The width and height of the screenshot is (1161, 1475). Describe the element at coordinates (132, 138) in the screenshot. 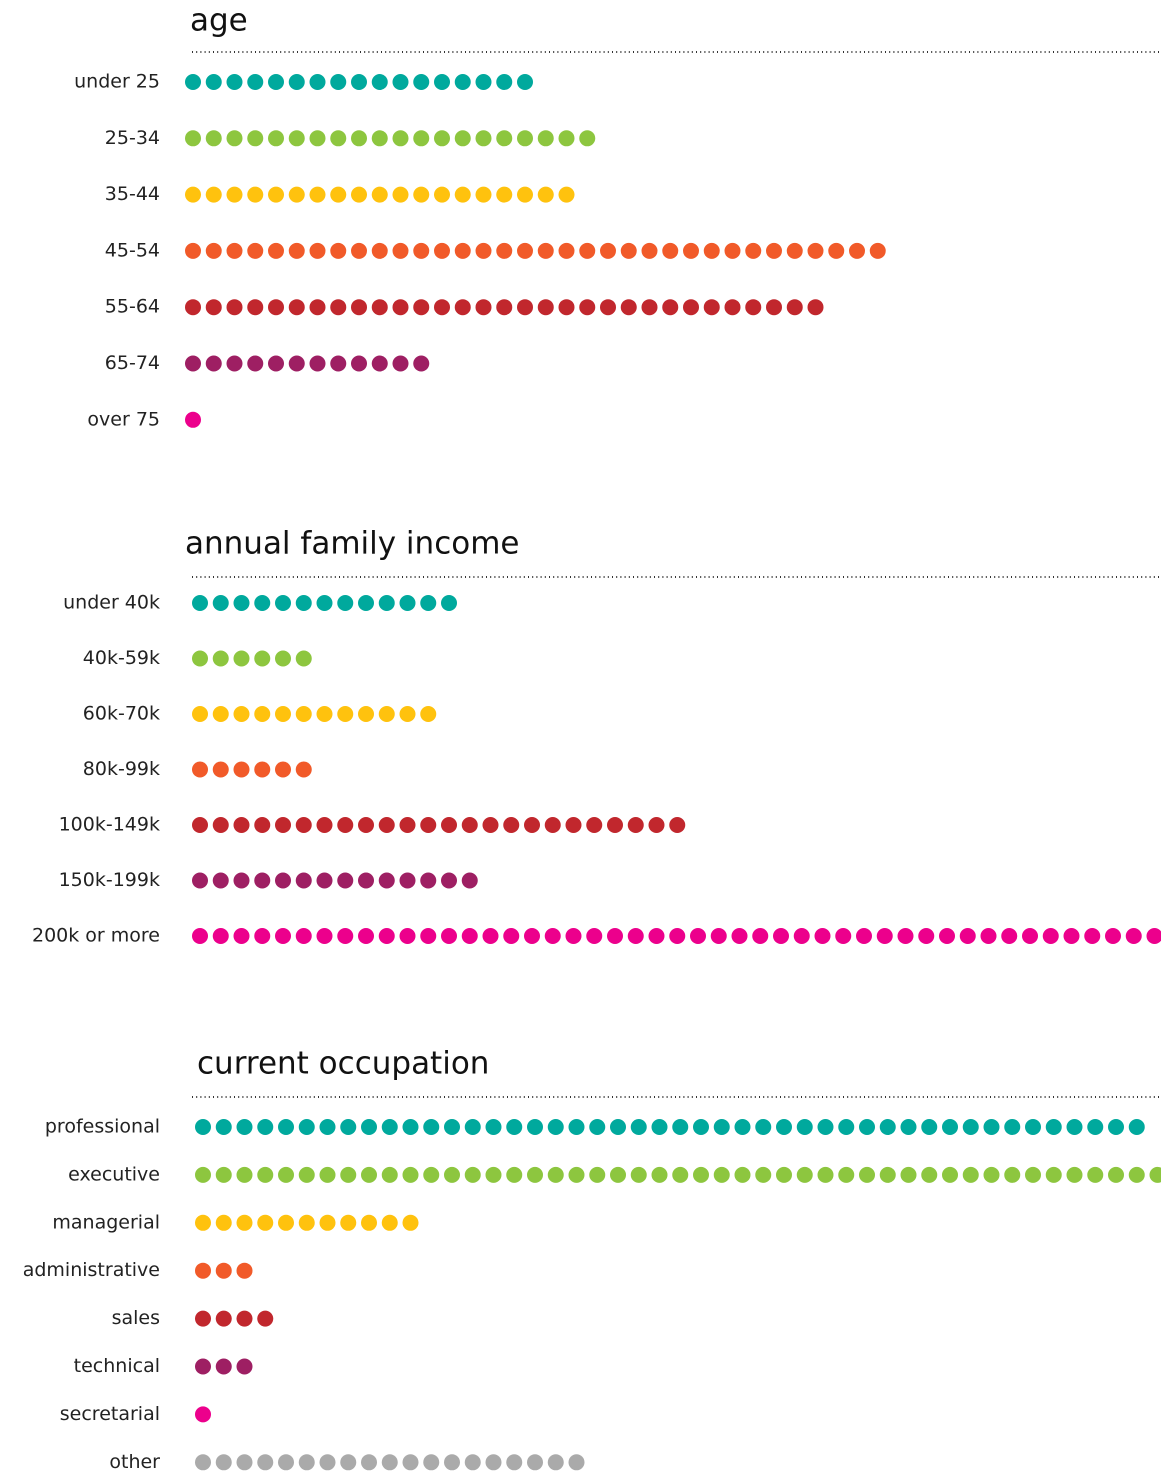

I see `row-label: 25-34` at that location.